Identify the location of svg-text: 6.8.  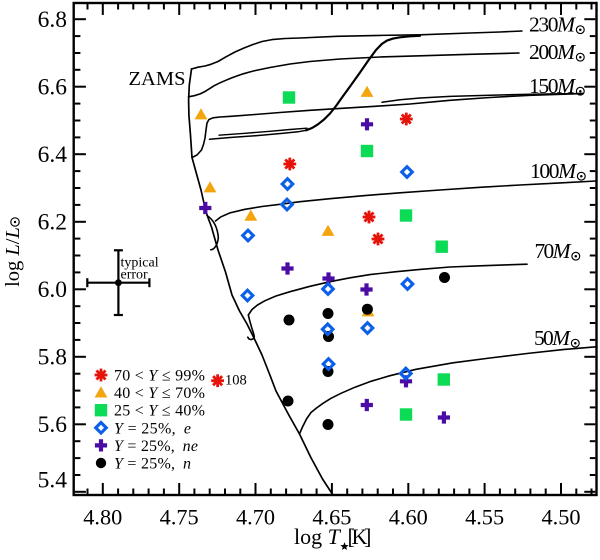
(52, 20).